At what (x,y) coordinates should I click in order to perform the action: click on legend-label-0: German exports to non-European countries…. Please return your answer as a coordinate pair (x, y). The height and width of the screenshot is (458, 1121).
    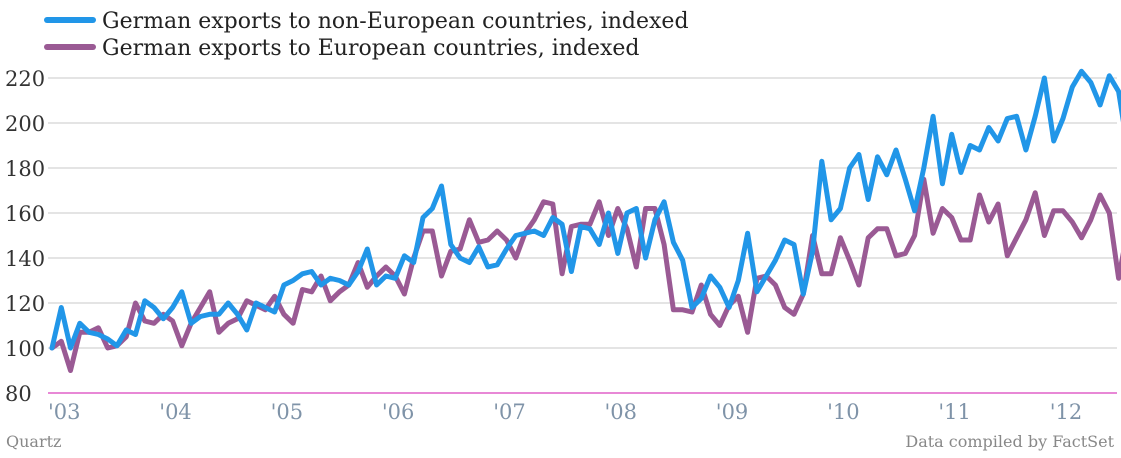
    Looking at the image, I should click on (395, 21).